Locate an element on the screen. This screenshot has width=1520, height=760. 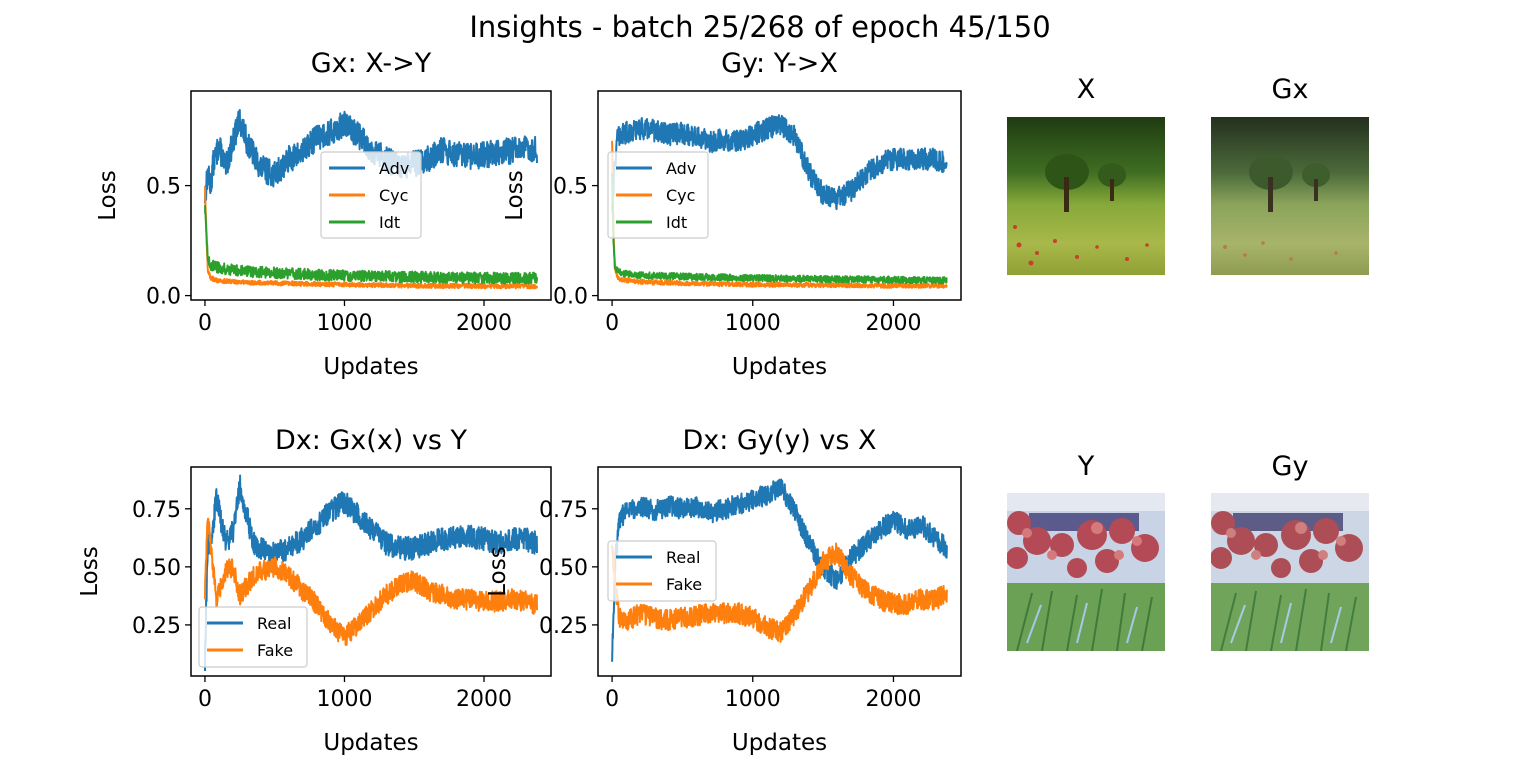
chart-gx-loss: 0 1000 2000 0.0 0.5 Updates Loss Adv Cyc Idt is located at coordinates (323, 235).